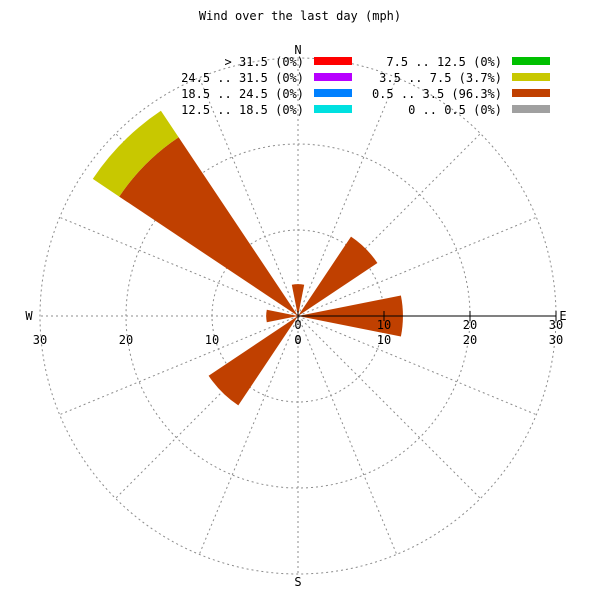  Describe the element at coordinates (455, 110) in the screenshot. I see `legend-label: 0 .. 0.5 (0%)` at that location.